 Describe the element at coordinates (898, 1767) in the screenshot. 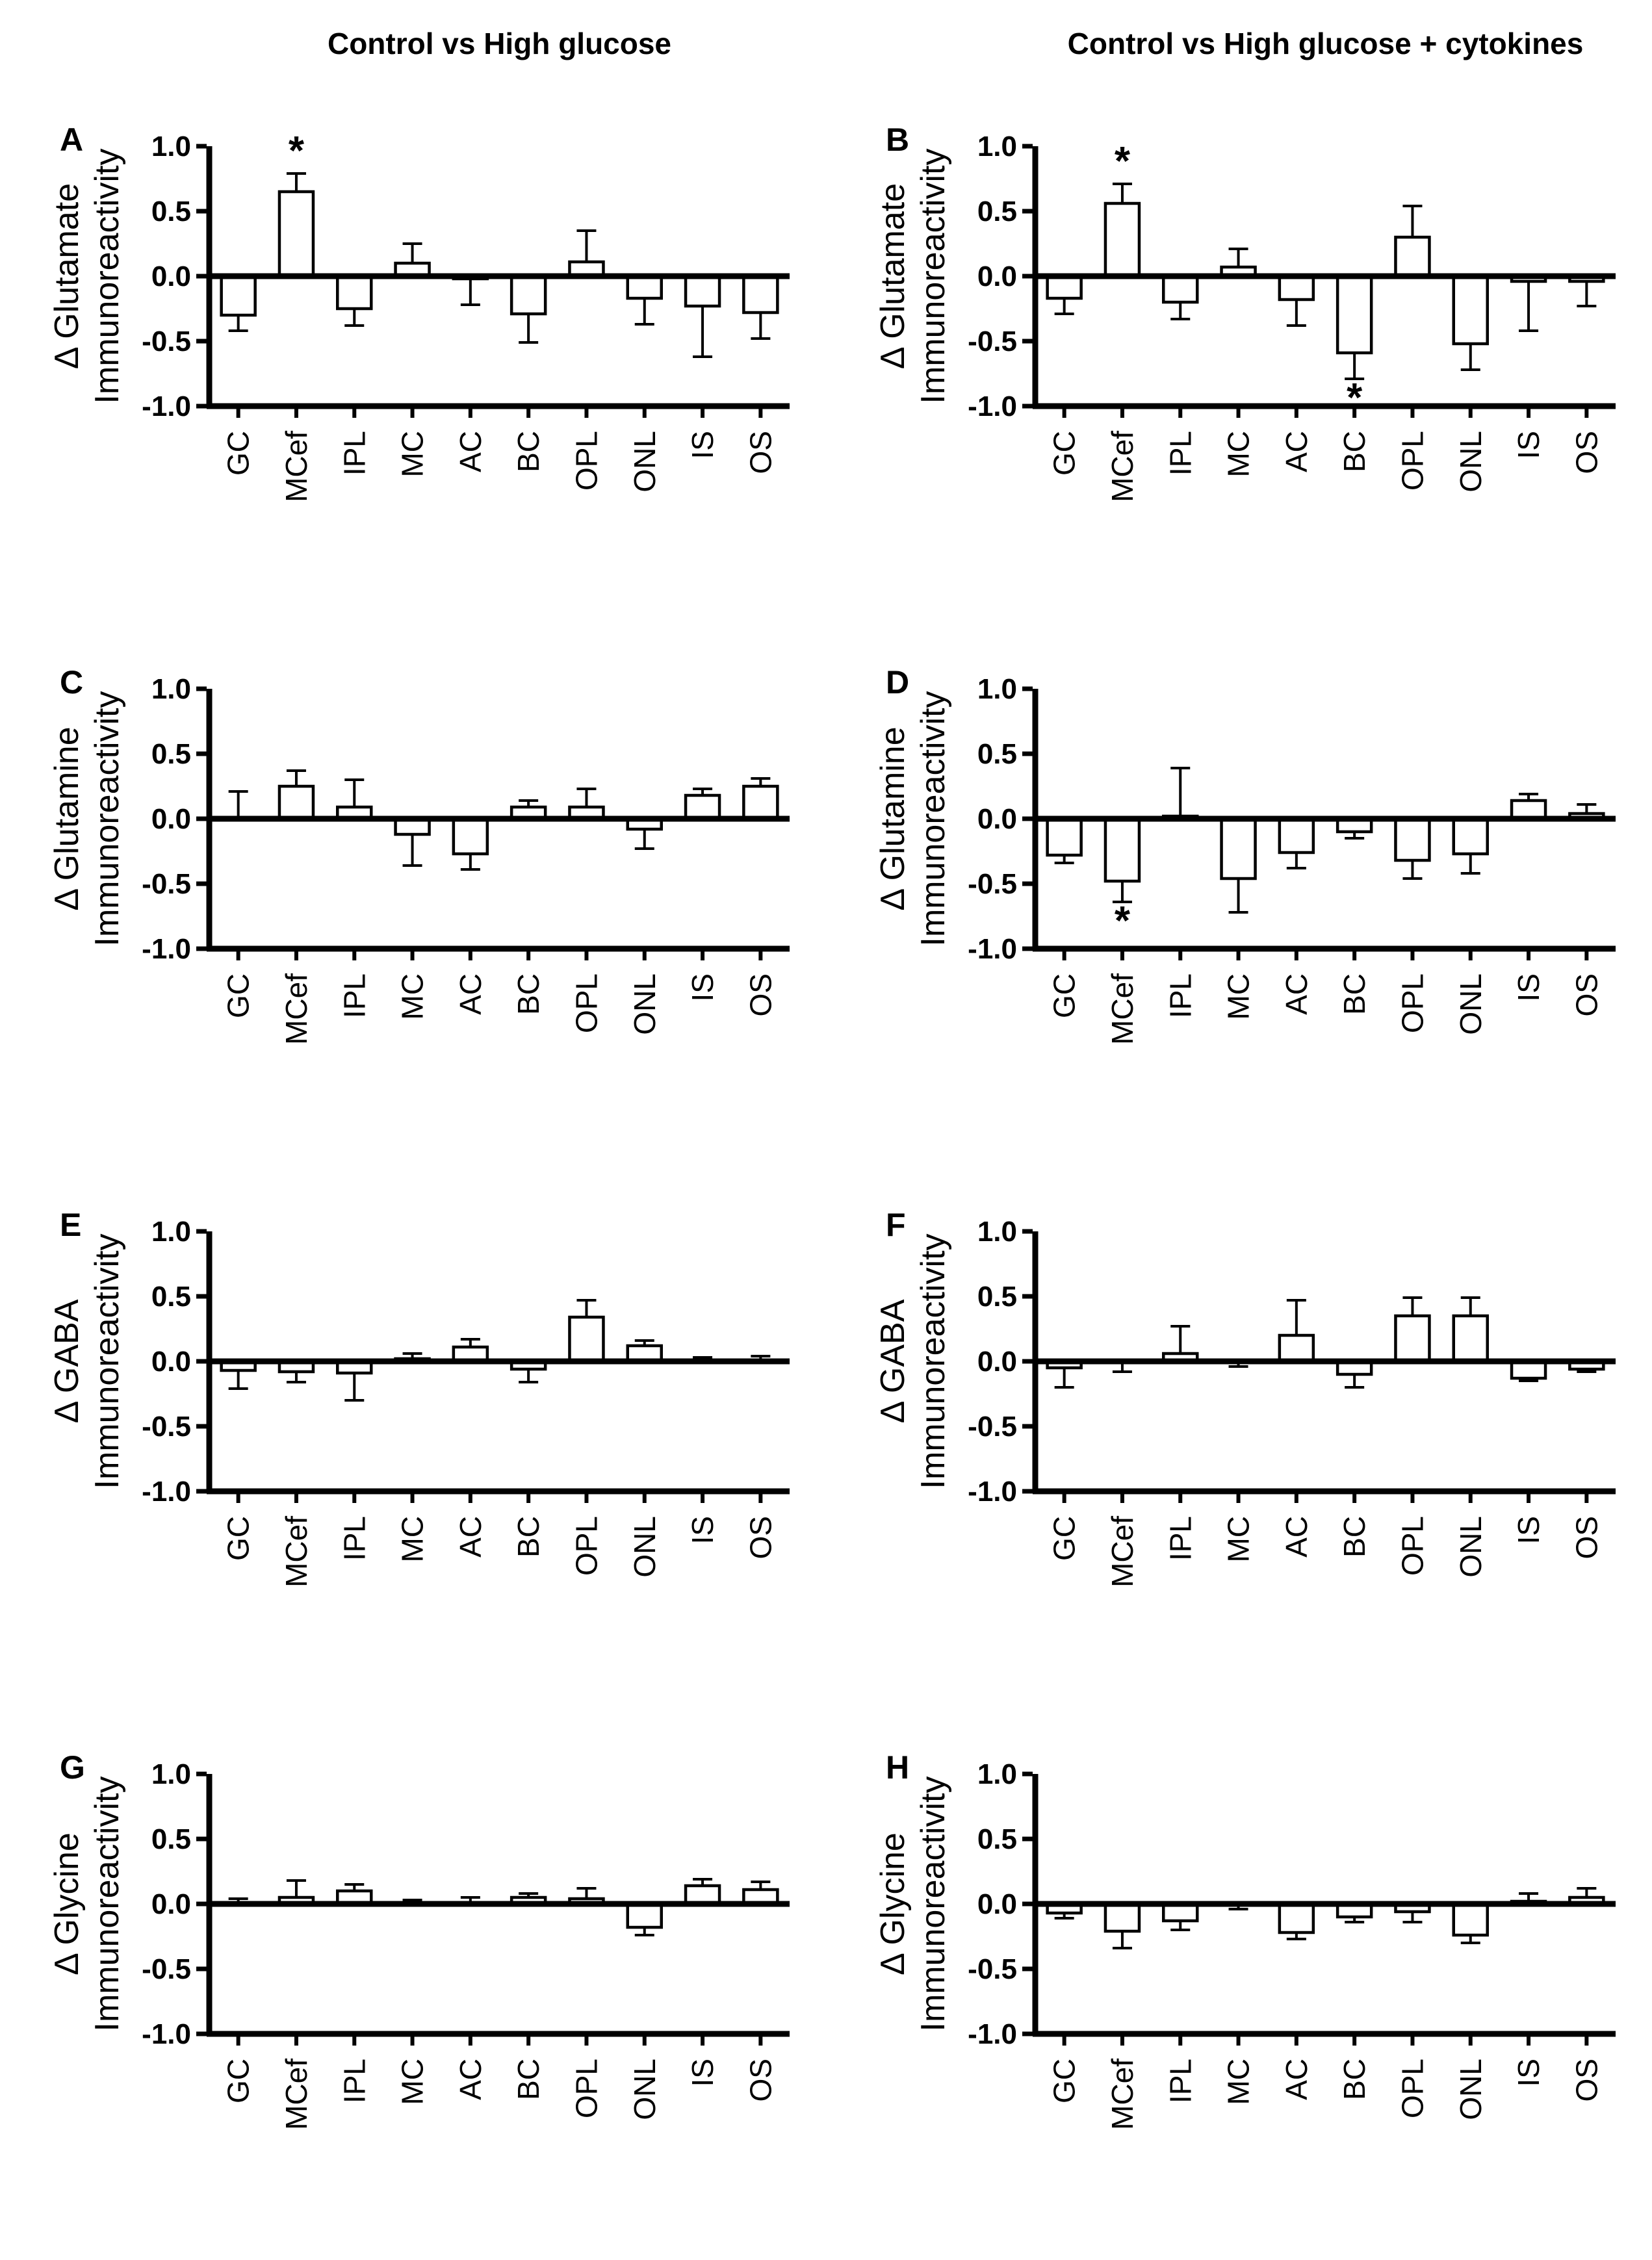

I see `panel-letter-h: H` at that location.